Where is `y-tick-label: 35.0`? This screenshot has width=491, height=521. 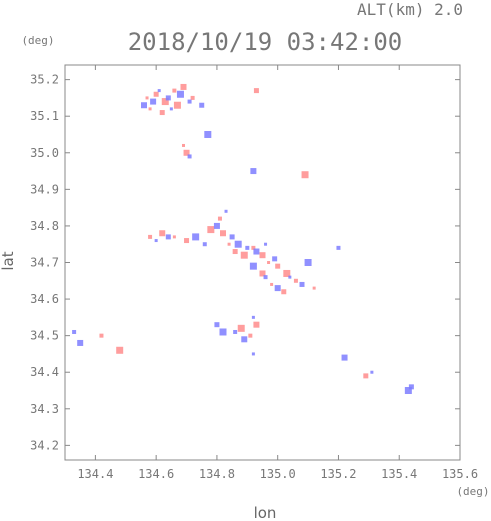 y-tick-label: 35.0 is located at coordinates (44, 153).